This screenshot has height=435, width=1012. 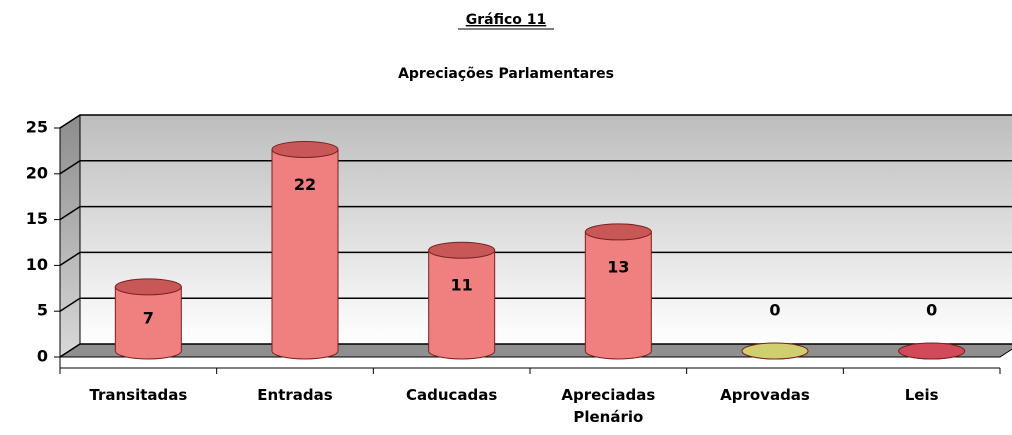 I want to click on x-tick-label: Apreciadas Plenário, so click(x=608, y=406).